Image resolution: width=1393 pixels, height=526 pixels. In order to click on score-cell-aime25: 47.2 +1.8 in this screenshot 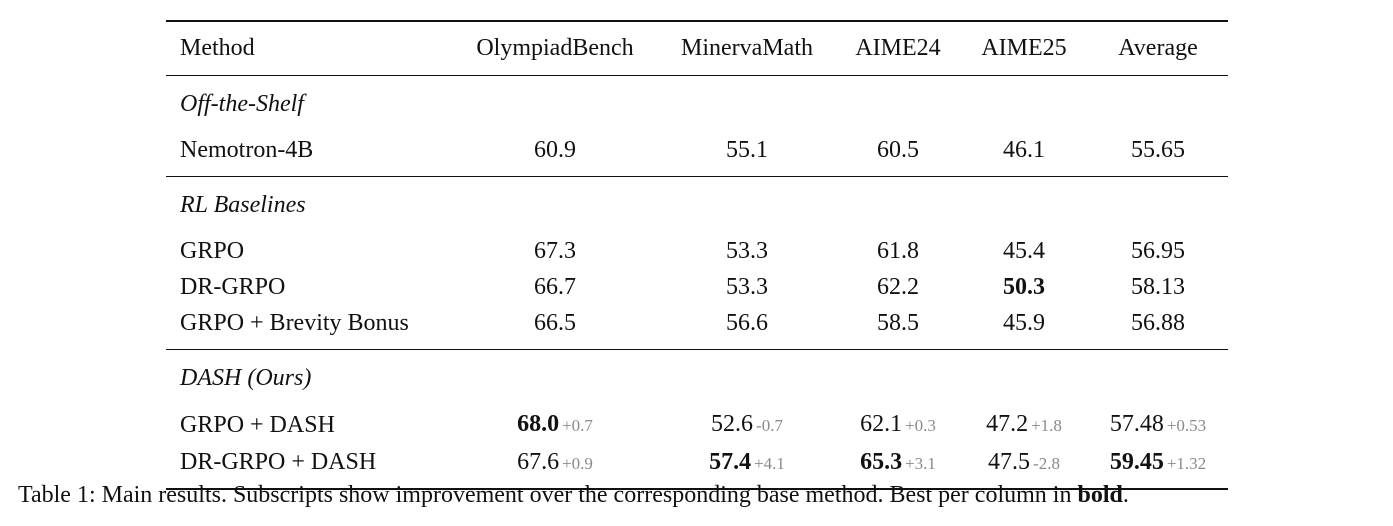, I will do `click(1024, 425)`.